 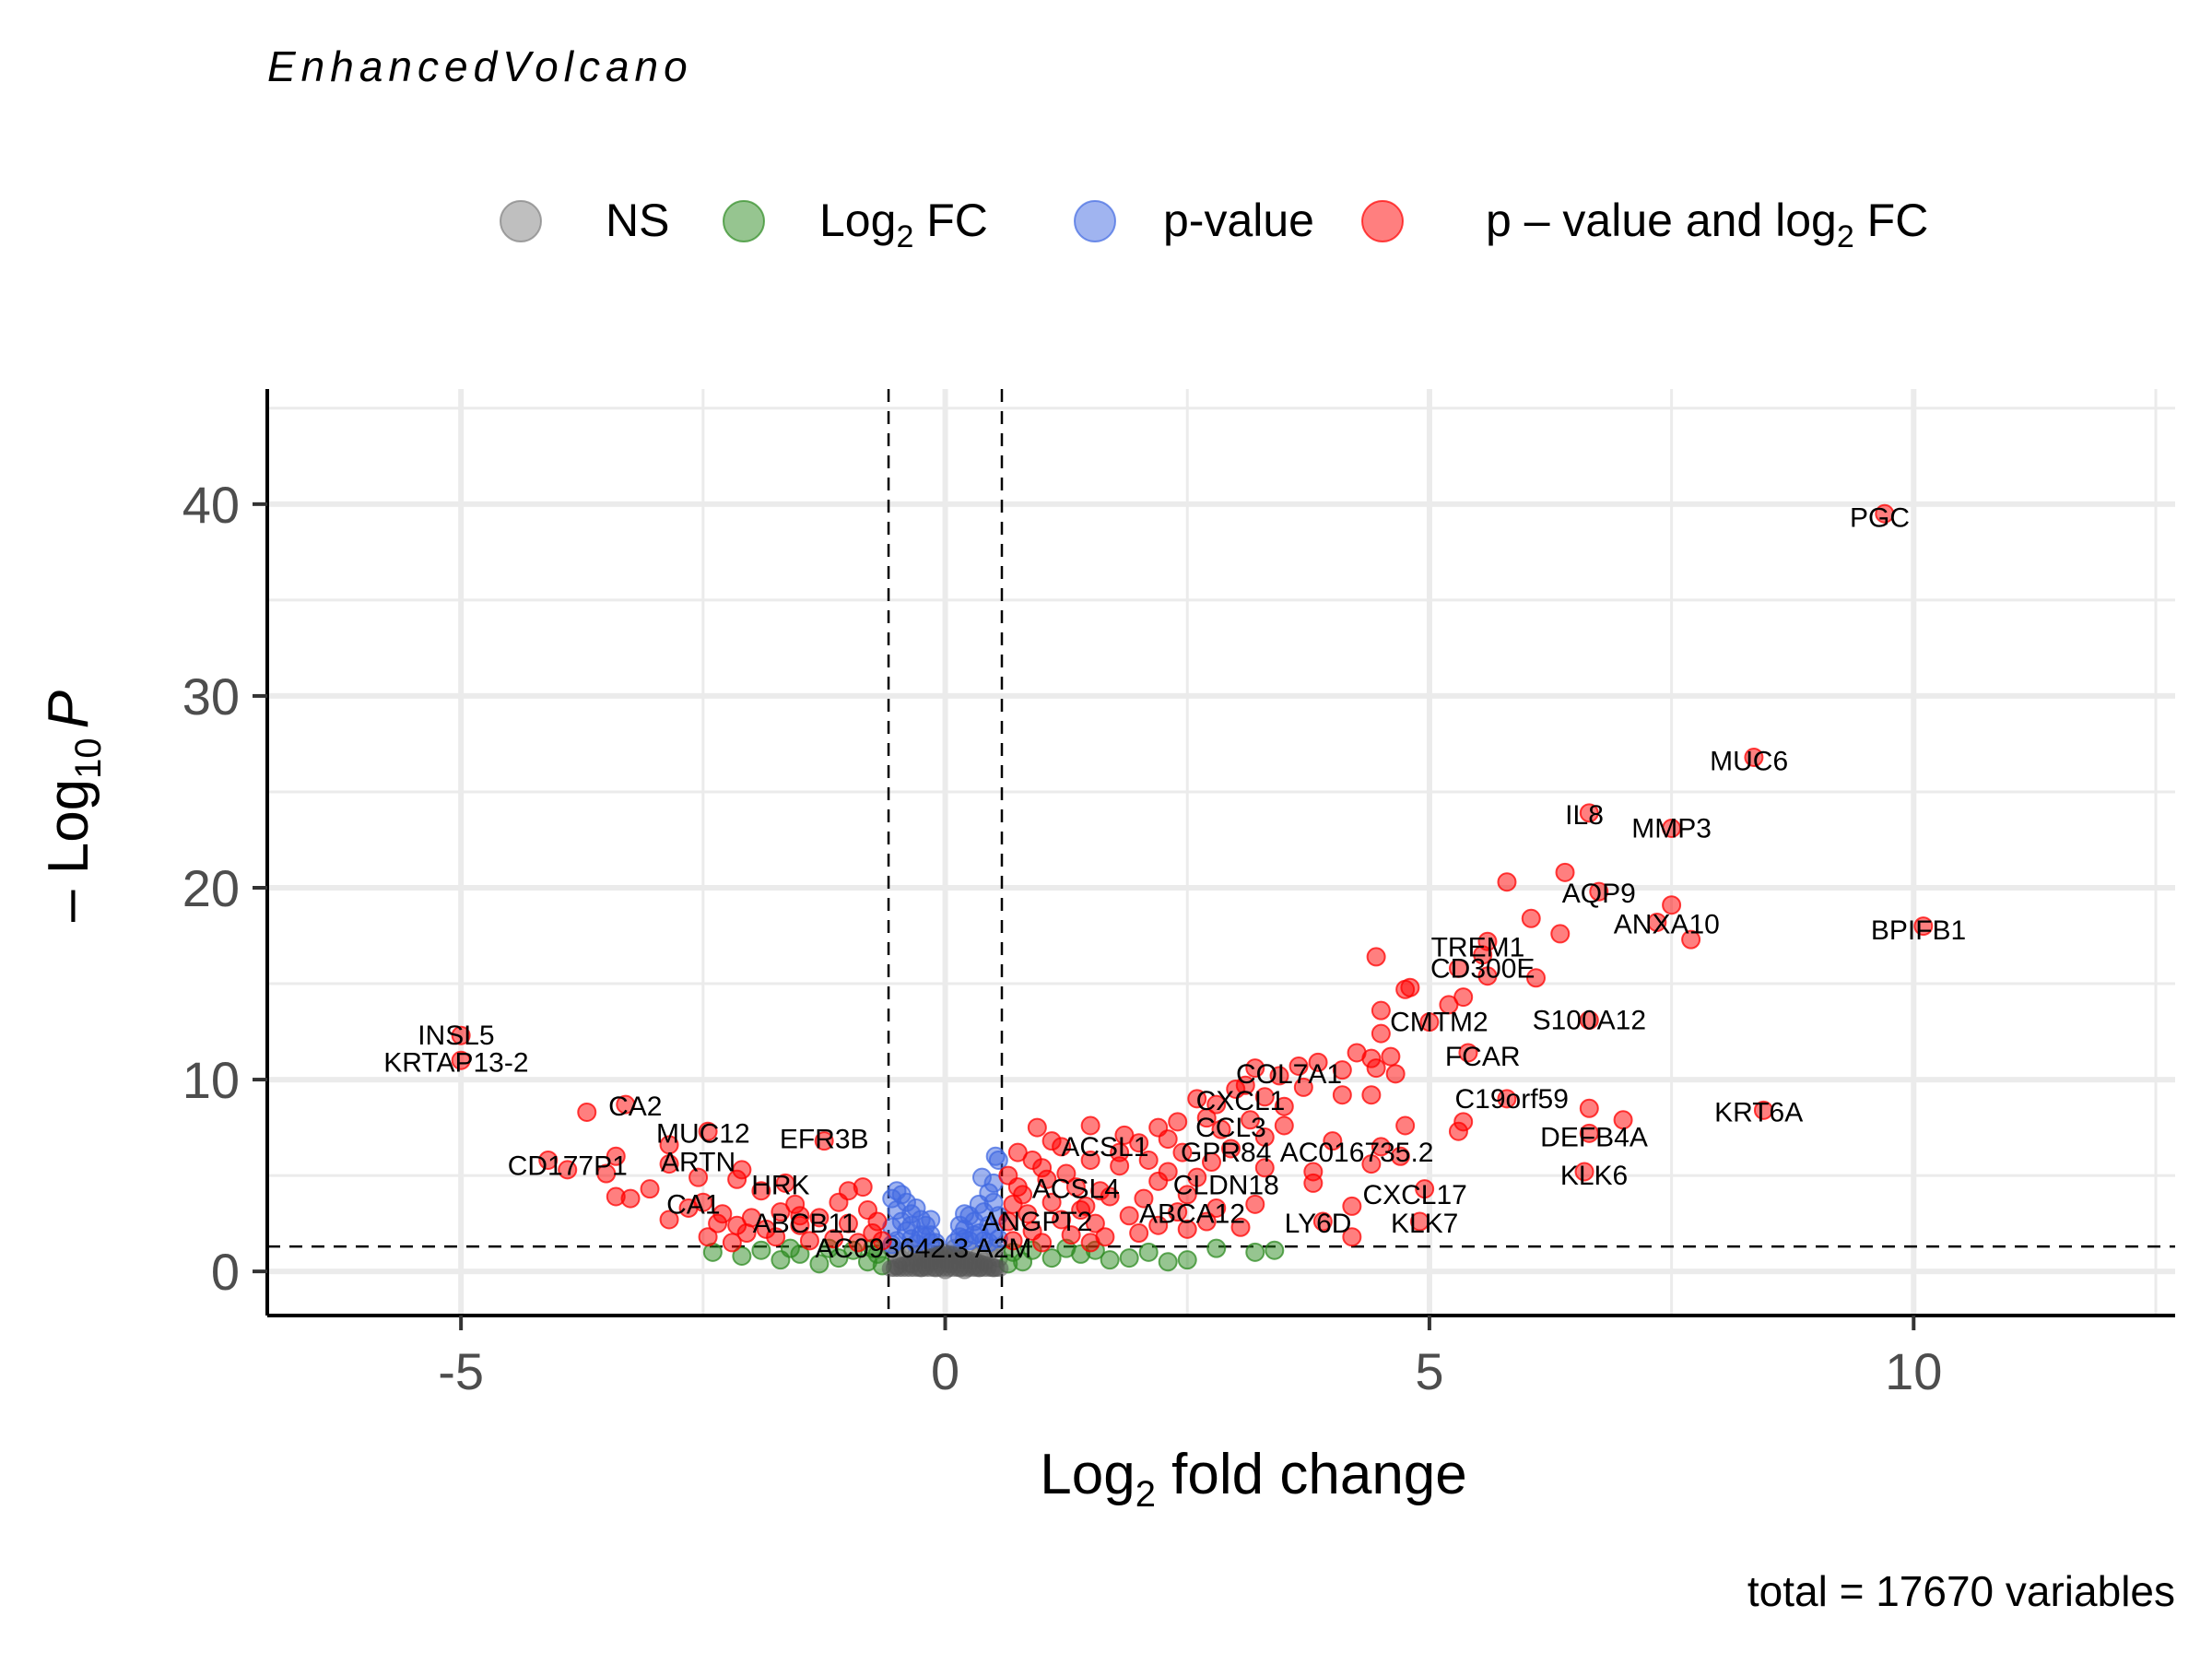 What do you see at coordinates (1483, 1057) in the screenshot?
I see `gene-label: FCAR` at bounding box center [1483, 1057].